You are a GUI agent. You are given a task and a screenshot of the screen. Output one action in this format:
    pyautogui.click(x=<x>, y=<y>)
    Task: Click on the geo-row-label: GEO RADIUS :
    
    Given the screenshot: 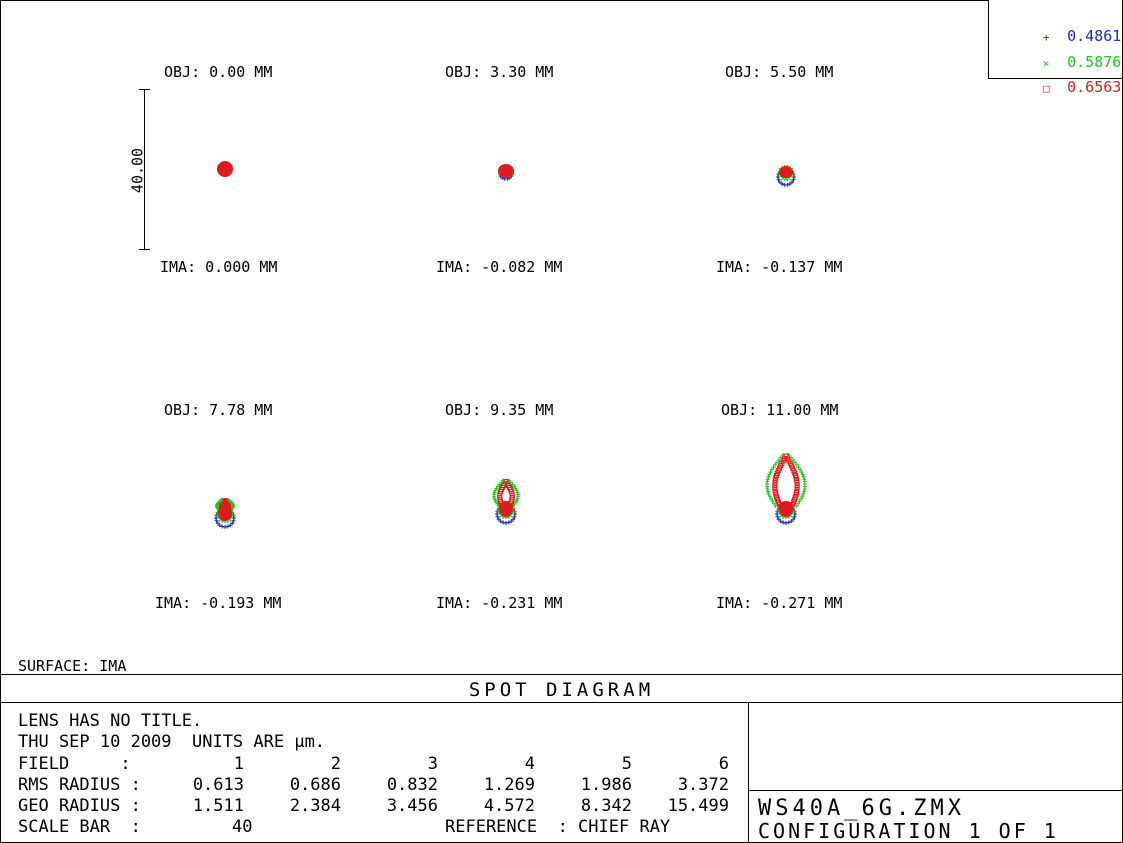 What is the action you would take?
    pyautogui.click(x=79, y=806)
    